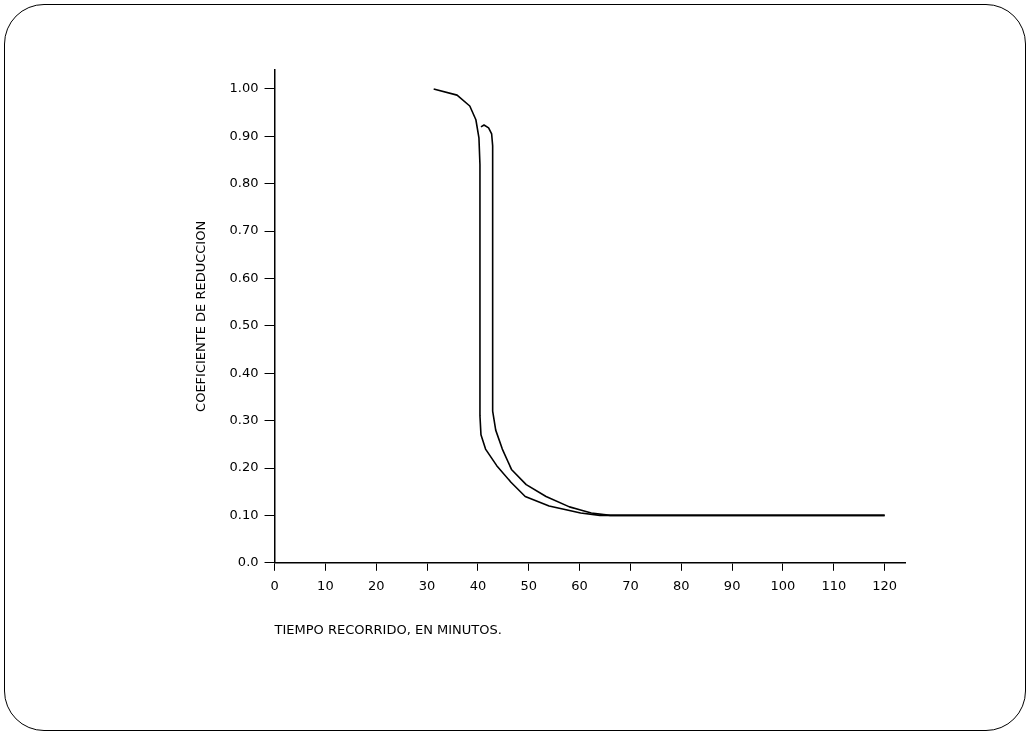 The image size is (1034, 737). What do you see at coordinates (244, 325) in the screenshot?
I see `y-tick-label: 0.50` at bounding box center [244, 325].